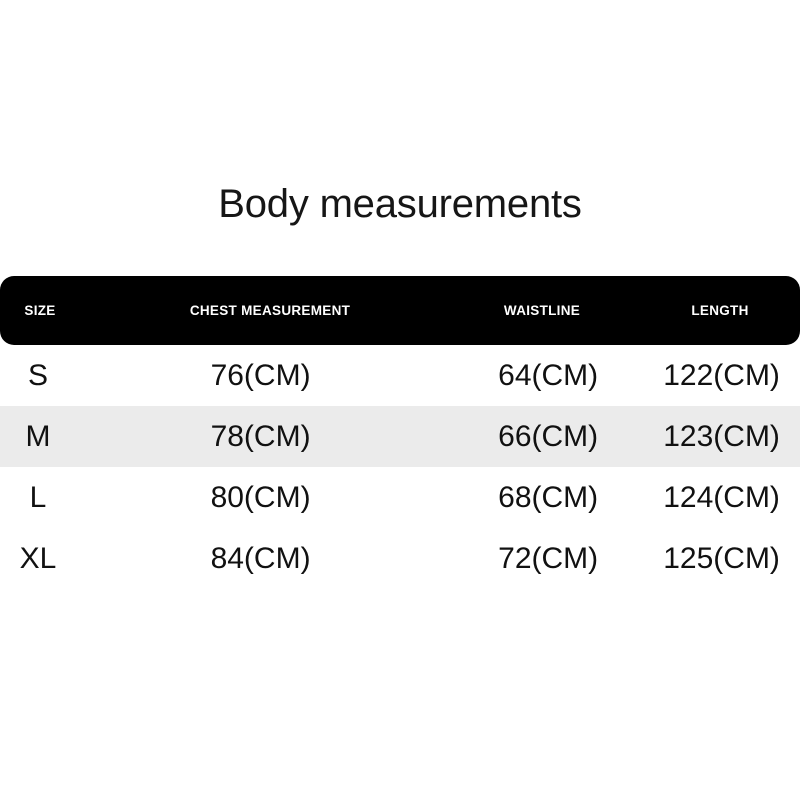 The image size is (800, 800). Describe the element at coordinates (38, 558) in the screenshot. I see `cell-size: XL` at that location.